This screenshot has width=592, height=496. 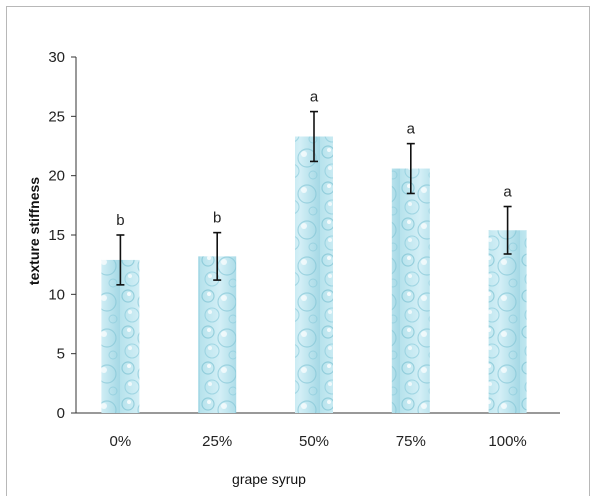 What do you see at coordinates (507, 441) in the screenshot?
I see `x-category-label: 100%` at bounding box center [507, 441].